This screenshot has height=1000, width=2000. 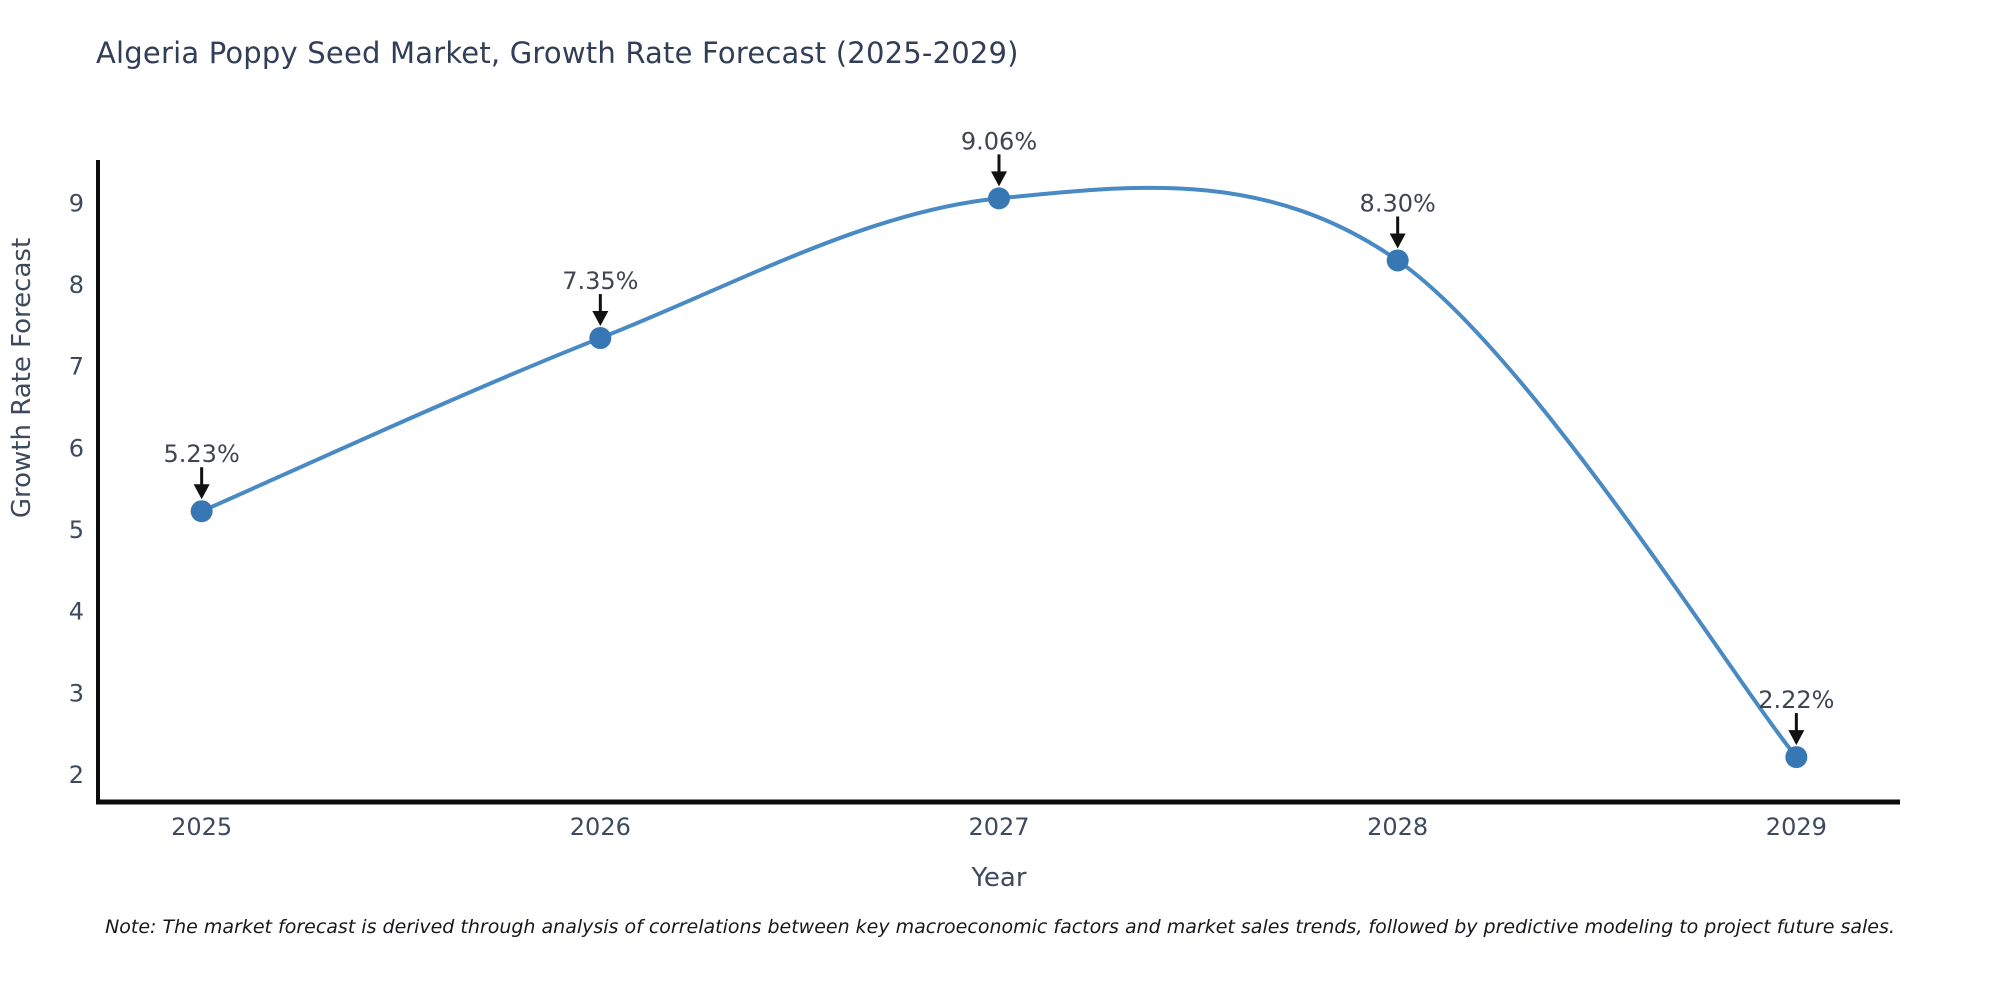 What do you see at coordinates (1796, 700) in the screenshot?
I see `point-label: 2.22%` at bounding box center [1796, 700].